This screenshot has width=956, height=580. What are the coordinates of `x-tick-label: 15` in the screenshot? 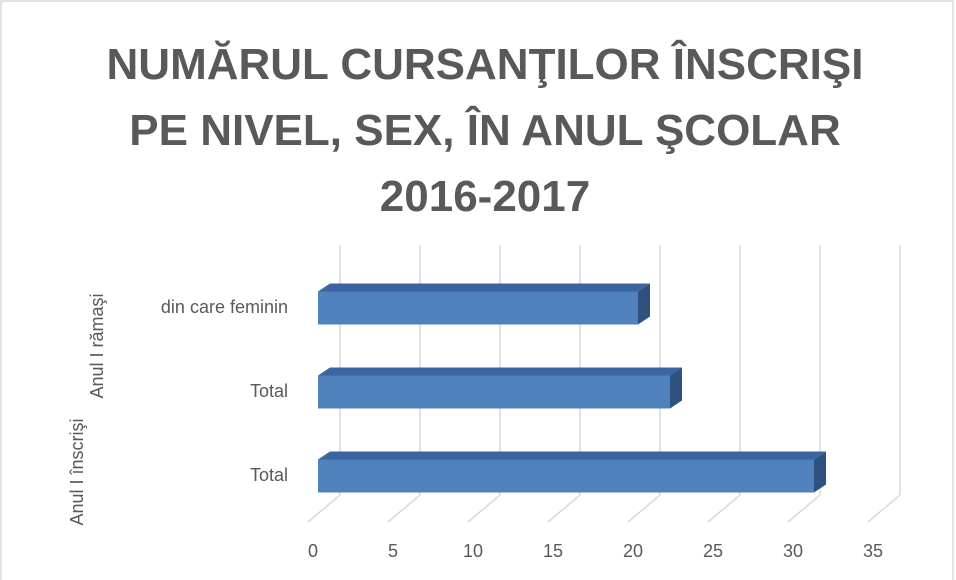 It's located at (553, 551).